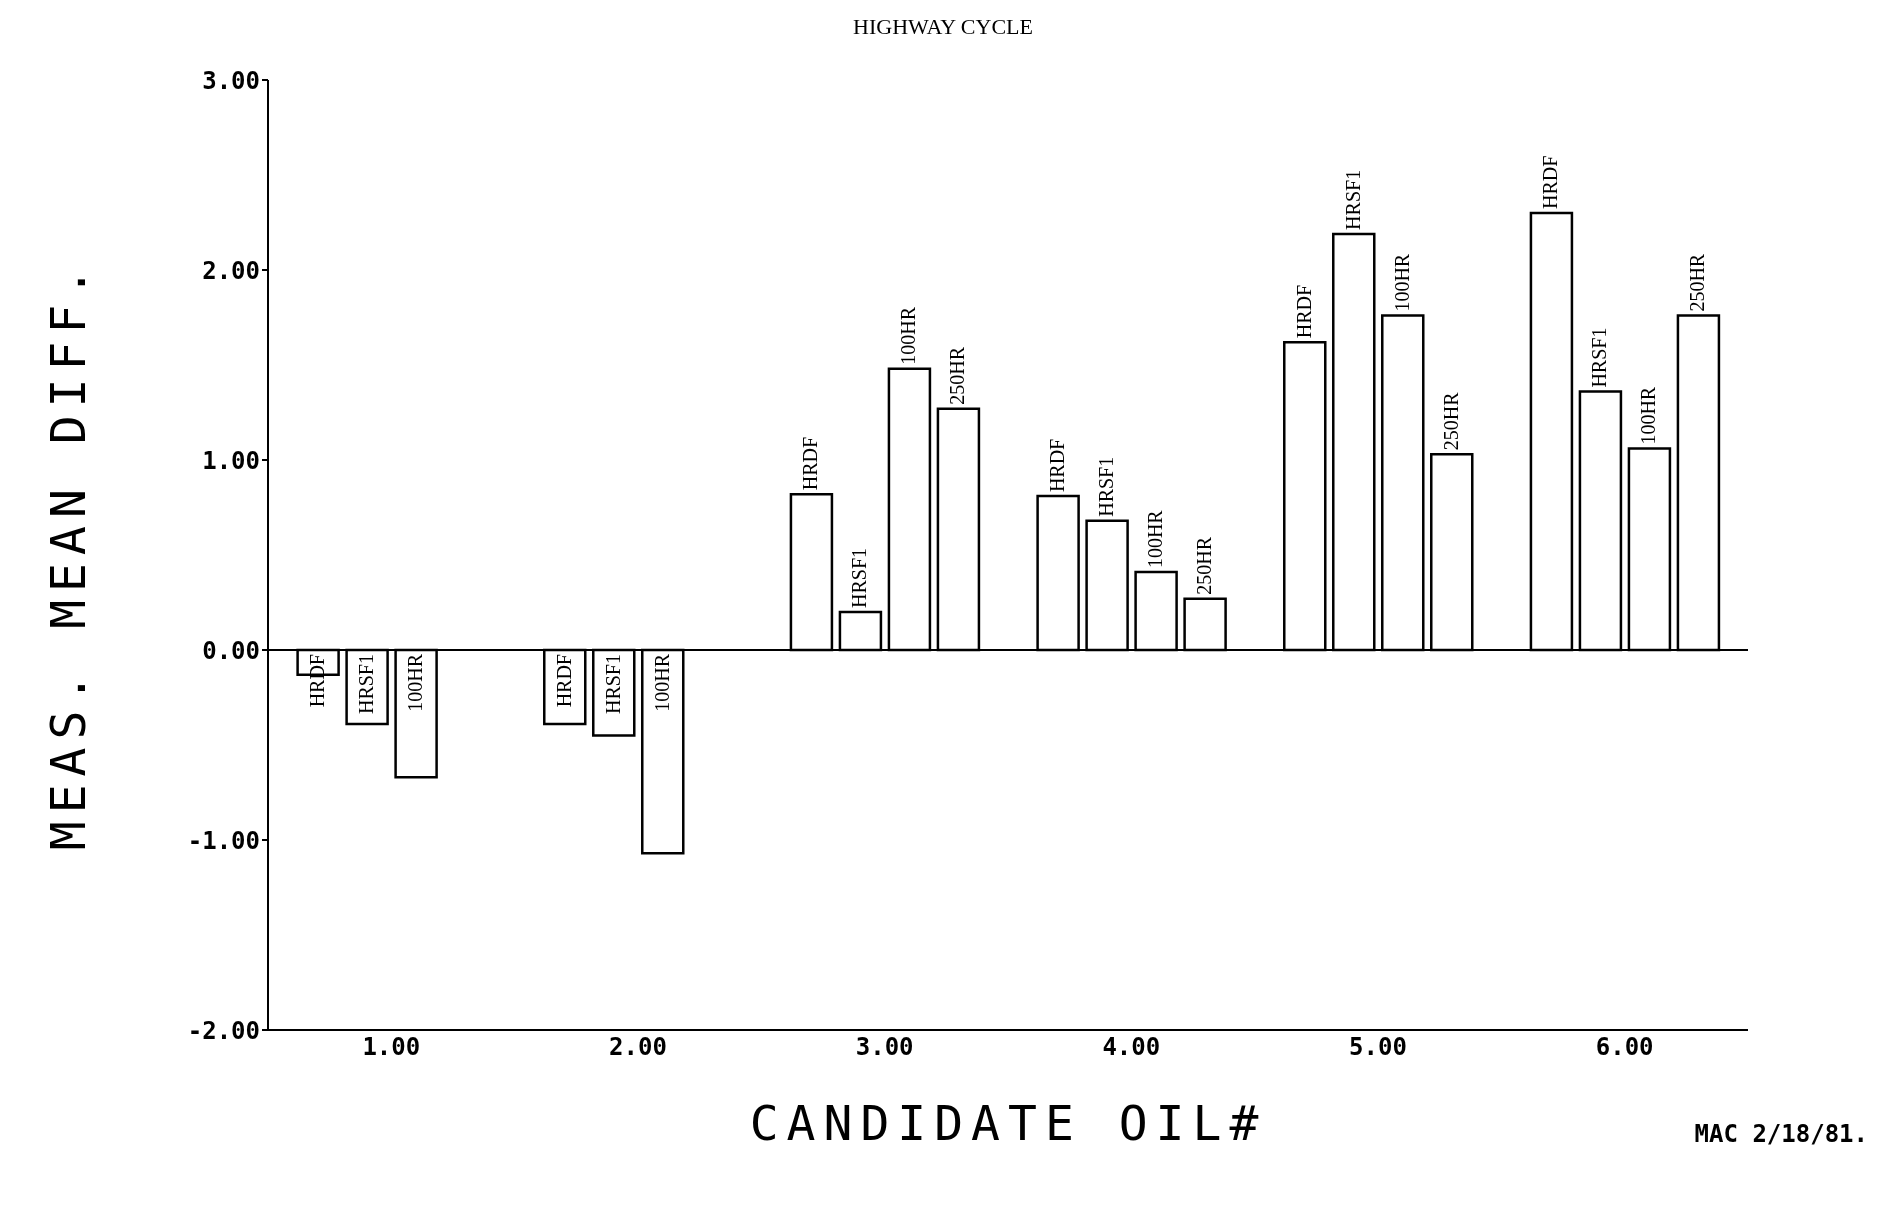  What do you see at coordinates (68, 555) in the screenshot?
I see `y-axis-title: MEAS. MEAN DIFF.` at bounding box center [68, 555].